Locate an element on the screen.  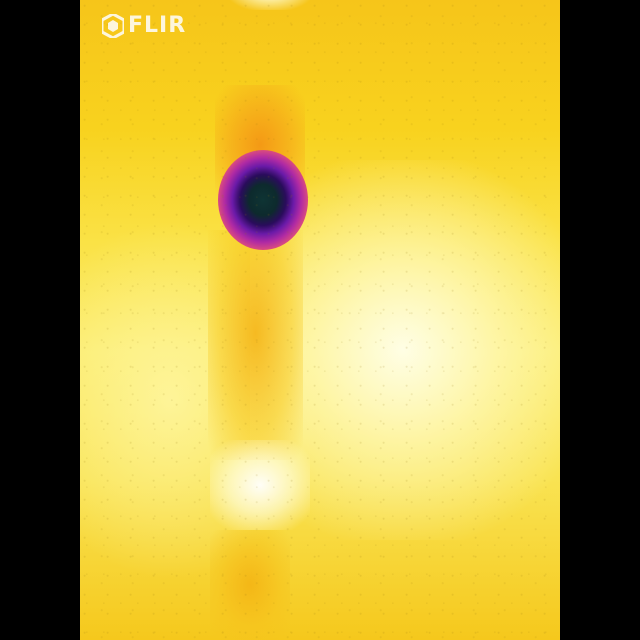
logo-text: FLIR is located at coordinates (157, 26).